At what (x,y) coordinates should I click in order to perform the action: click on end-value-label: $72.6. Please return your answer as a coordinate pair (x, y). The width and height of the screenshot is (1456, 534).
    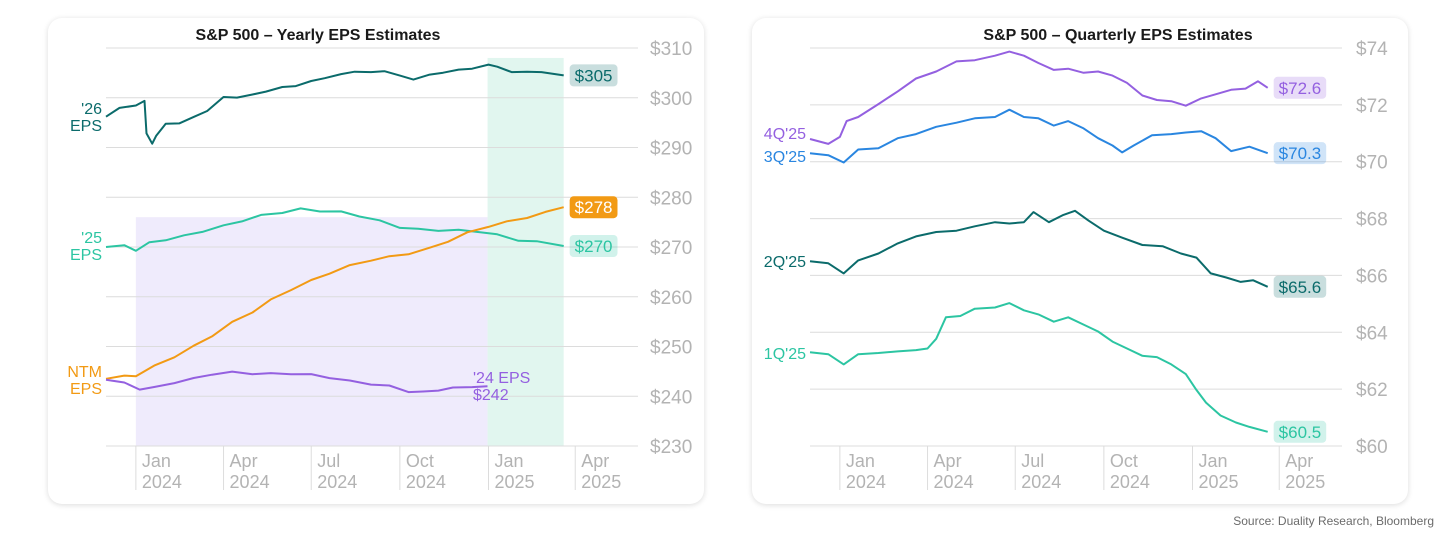
    Looking at the image, I should click on (1300, 88).